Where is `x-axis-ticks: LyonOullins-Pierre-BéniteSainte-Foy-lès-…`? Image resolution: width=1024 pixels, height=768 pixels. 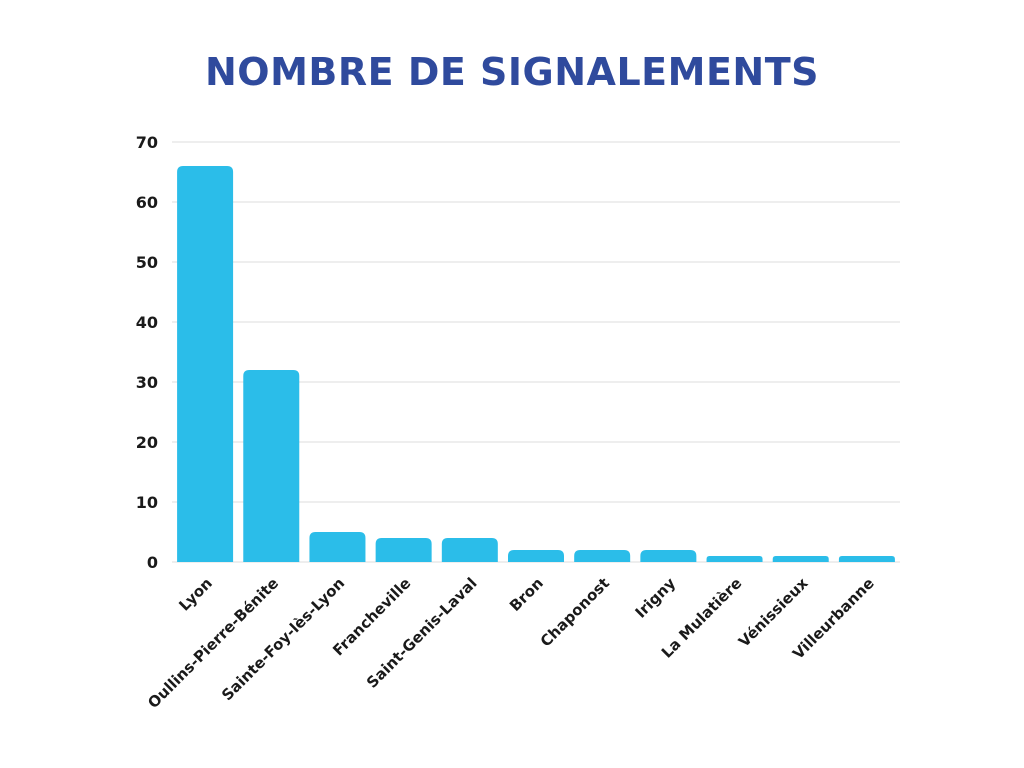
x-axis-ticks: LyonOullins-Pierre-BéniteSainte-Foy-lès-… is located at coordinates (511, 643).